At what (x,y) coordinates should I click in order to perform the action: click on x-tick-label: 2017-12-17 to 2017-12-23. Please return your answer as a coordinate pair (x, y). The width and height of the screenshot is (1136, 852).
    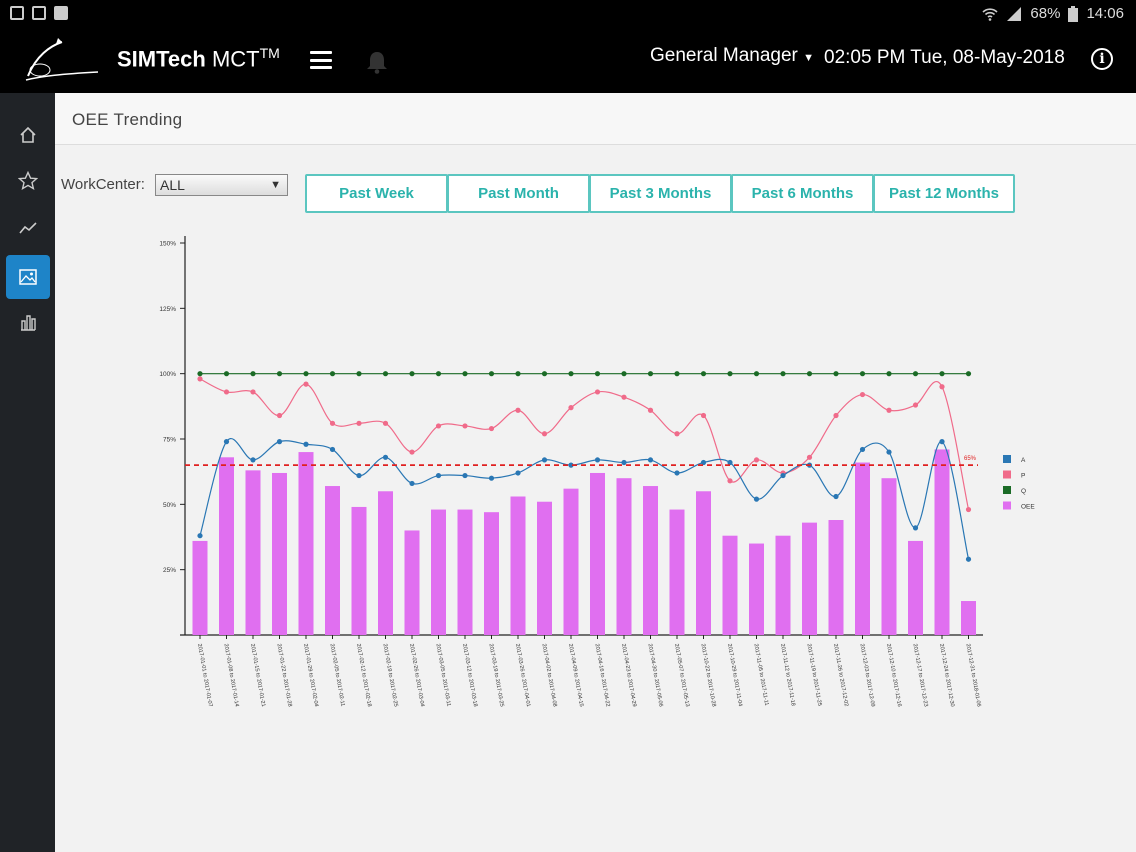
    Looking at the image, I should click on (920, 675).